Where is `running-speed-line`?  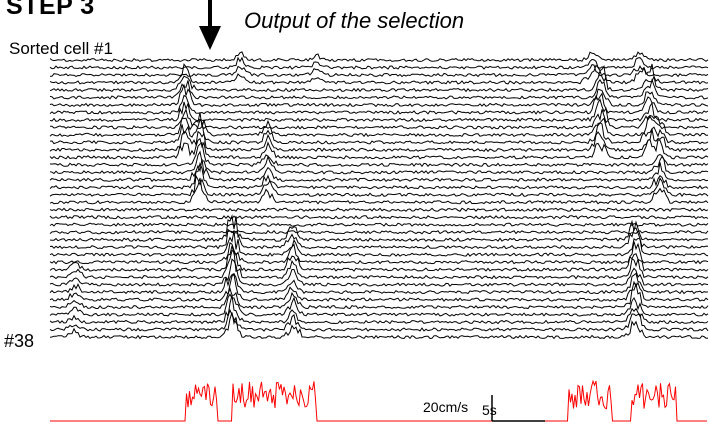
running-speed-line is located at coordinates (378, 400).